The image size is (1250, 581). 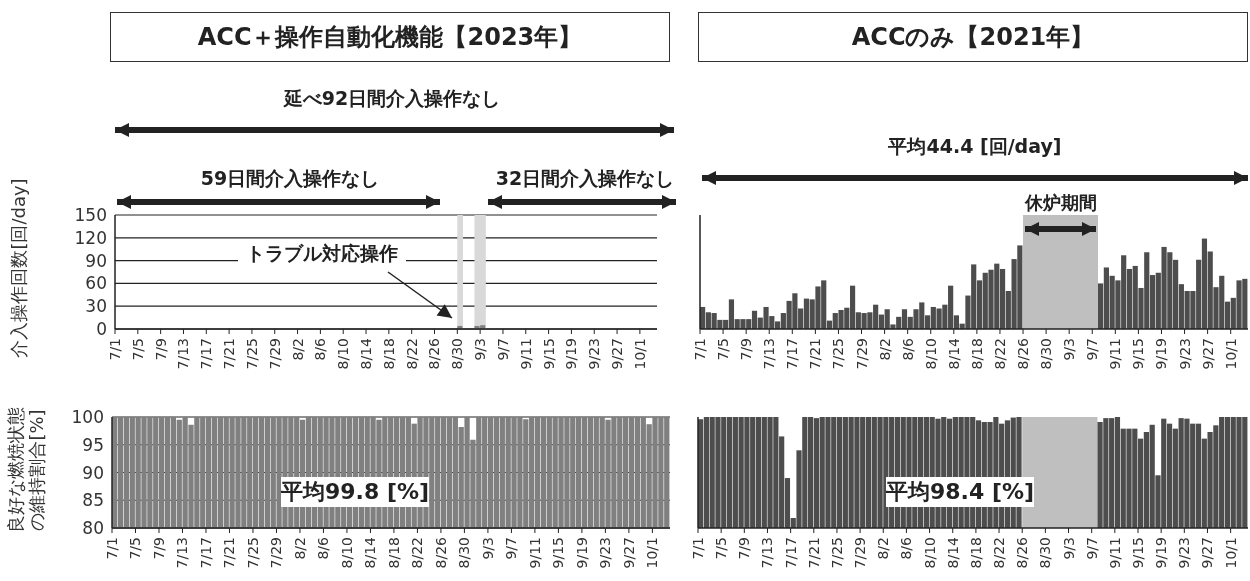 I want to click on text: 平均44.4 [回/day], so click(x=975, y=146).